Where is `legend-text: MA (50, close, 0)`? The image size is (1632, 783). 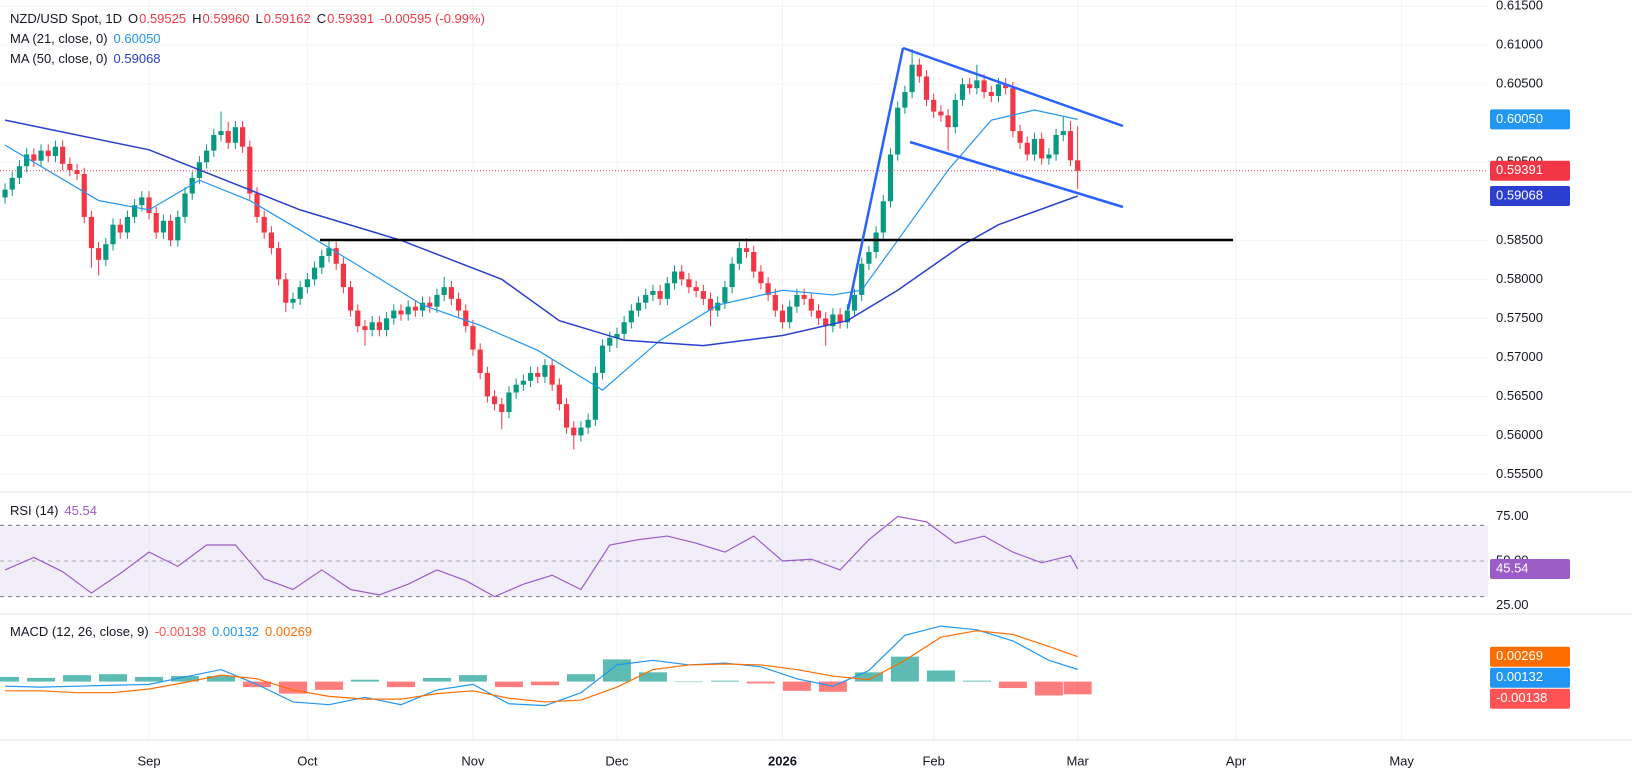 legend-text: MA (50, close, 0) is located at coordinates (59, 58).